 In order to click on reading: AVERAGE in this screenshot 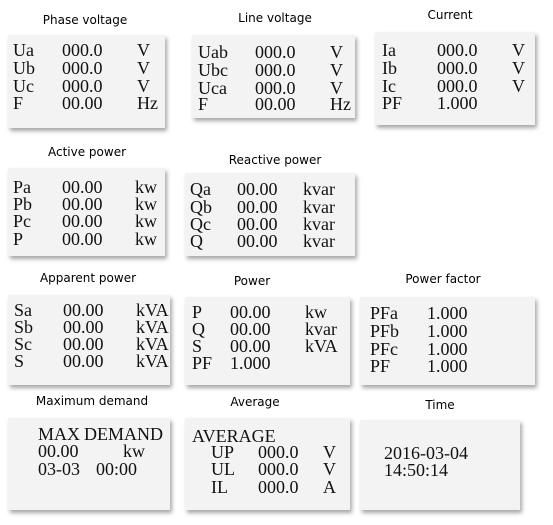, I will do `click(234, 436)`.